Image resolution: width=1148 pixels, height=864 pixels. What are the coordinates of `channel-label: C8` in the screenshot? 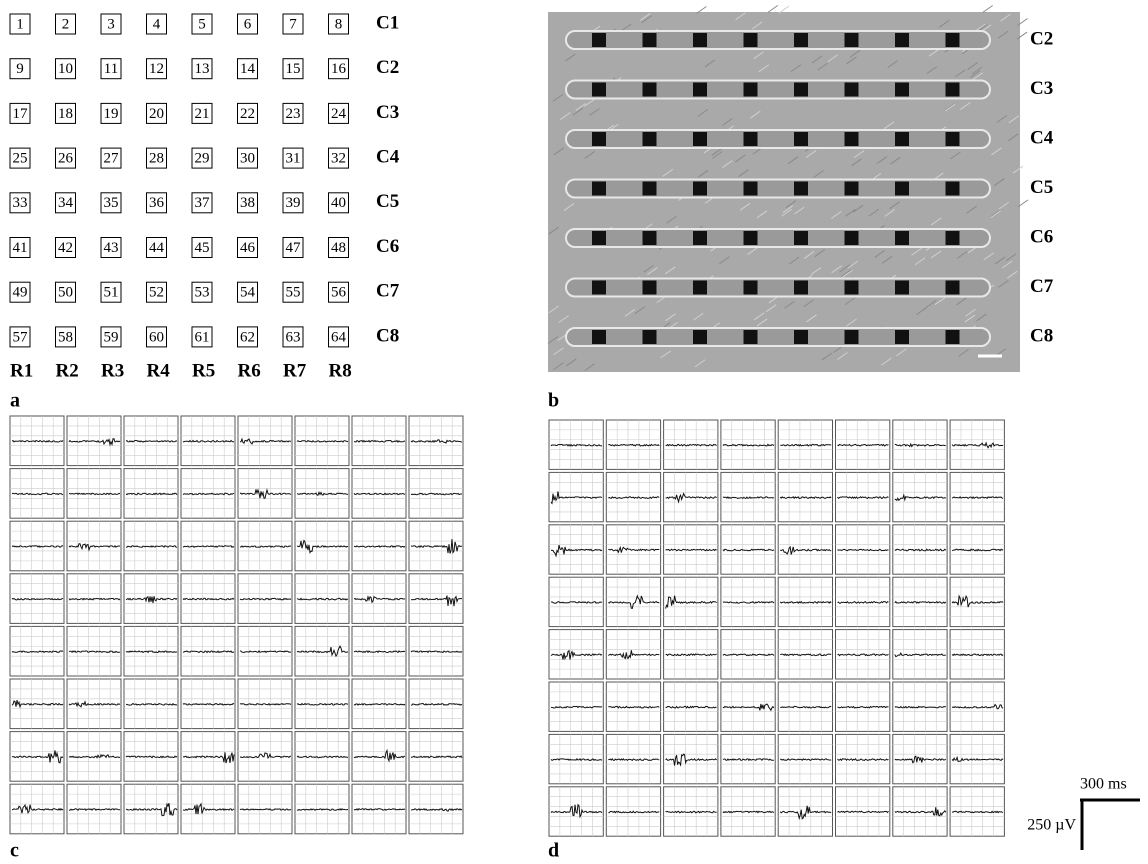 It's located at (1041, 335).